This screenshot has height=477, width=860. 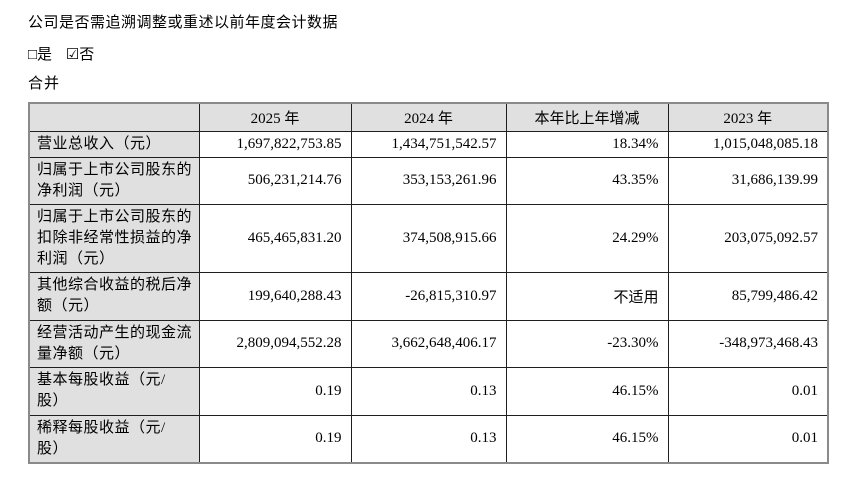 What do you see at coordinates (114, 144) in the screenshot?
I see `row-label: 营业总收入（元）` at bounding box center [114, 144].